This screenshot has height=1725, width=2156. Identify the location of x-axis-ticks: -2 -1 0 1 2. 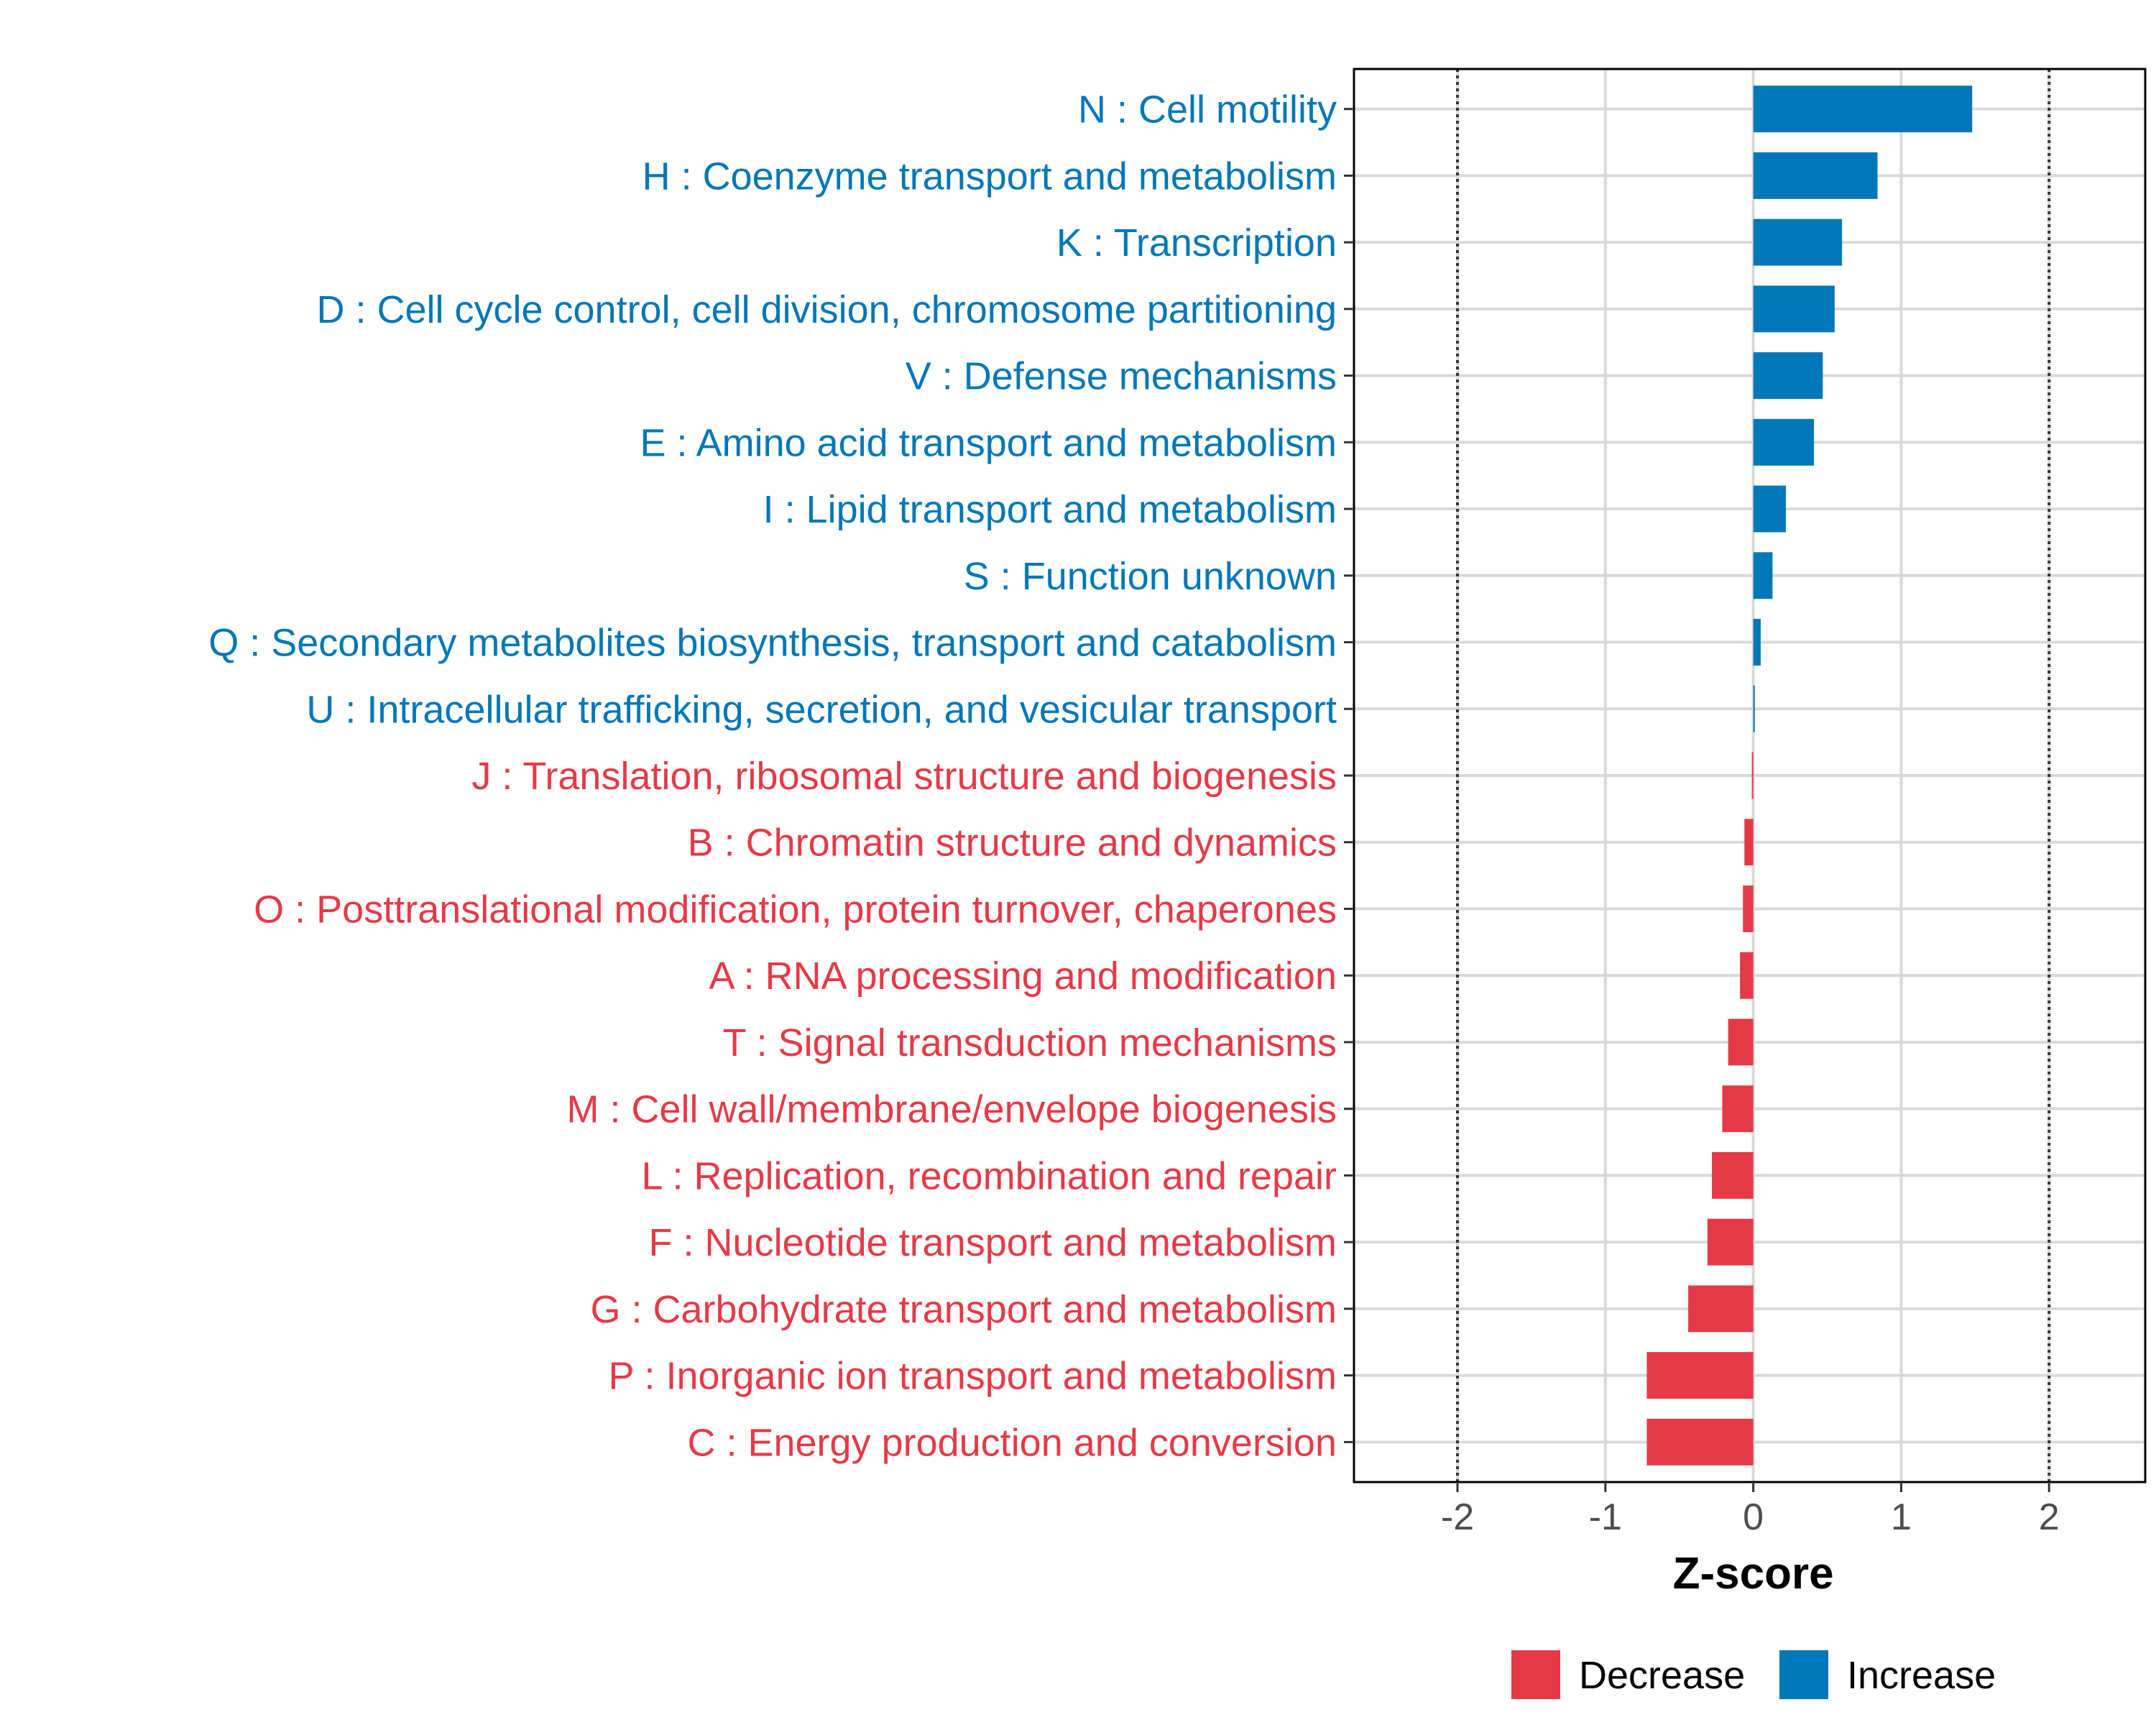
(1751, 1510).